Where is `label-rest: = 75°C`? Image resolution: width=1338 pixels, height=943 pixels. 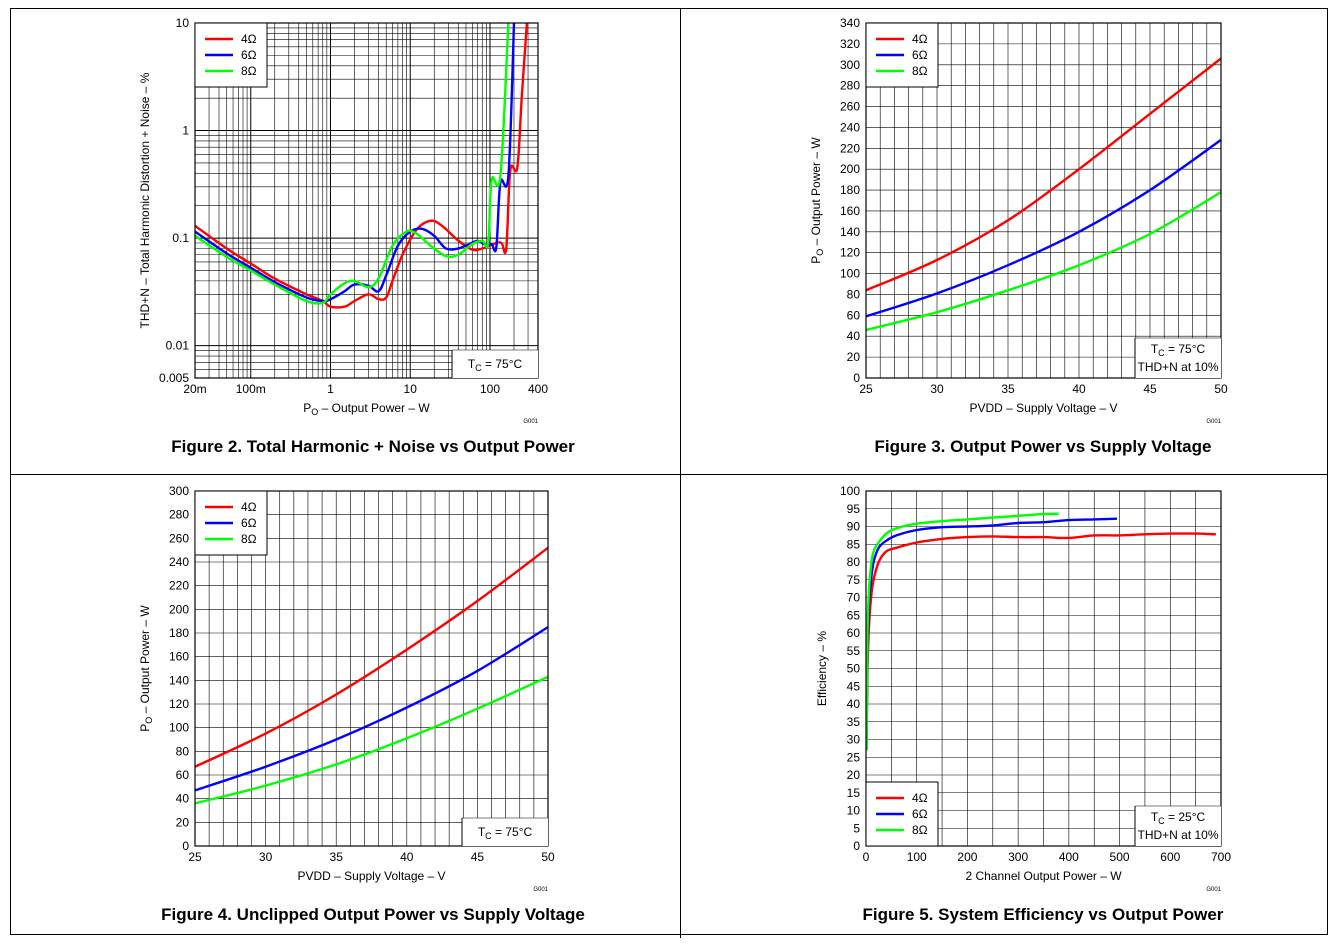 label-rest: = 75°C is located at coordinates (502, 364).